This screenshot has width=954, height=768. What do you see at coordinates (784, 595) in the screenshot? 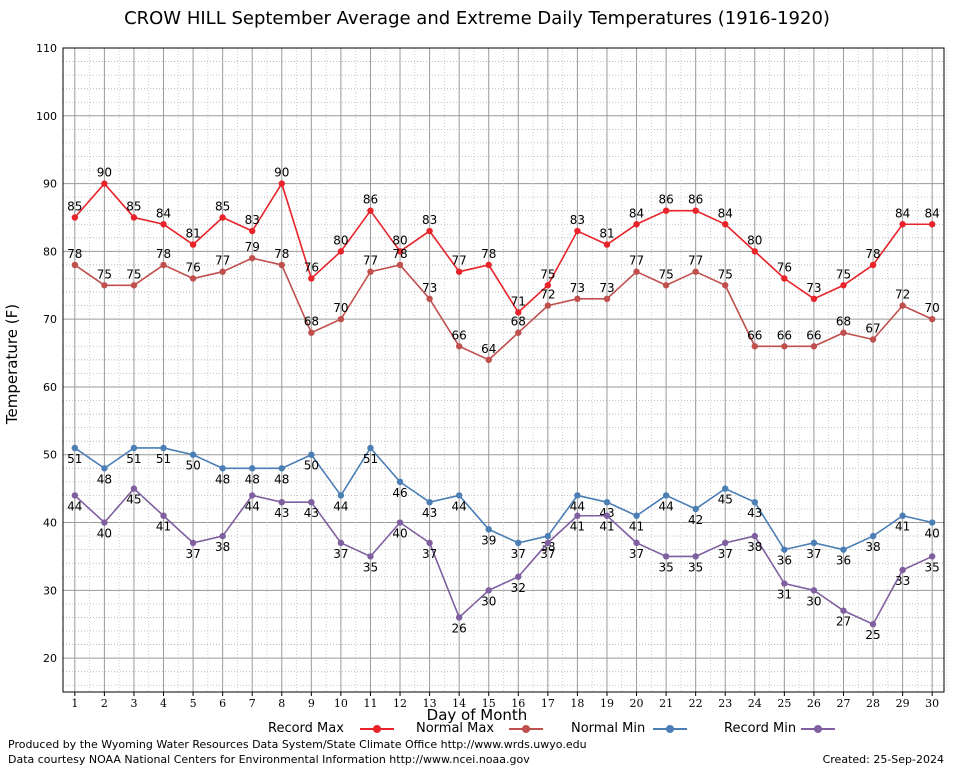
I see `record-min-data-label: 31` at bounding box center [784, 595].